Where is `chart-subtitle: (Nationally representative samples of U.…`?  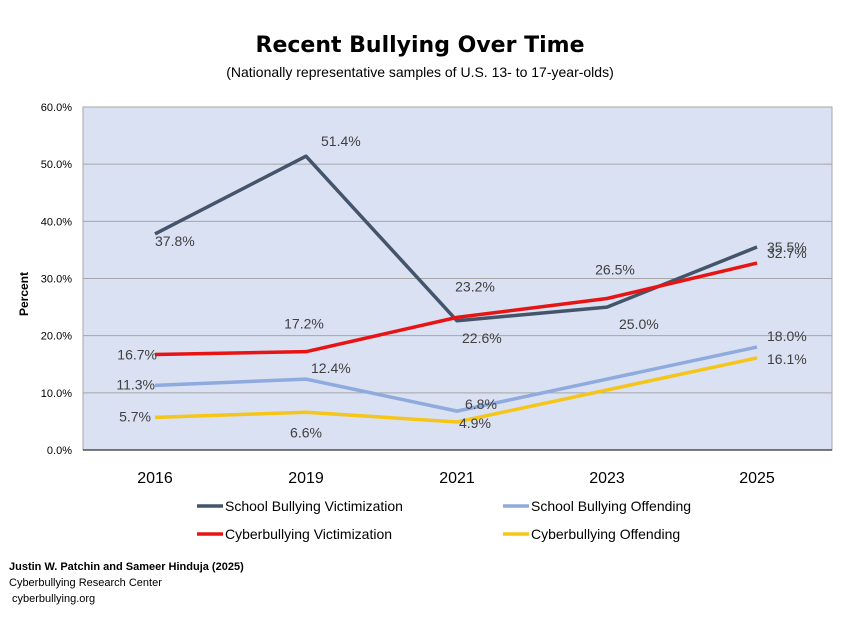 chart-subtitle: (Nationally representative samples of U.… is located at coordinates (420, 72).